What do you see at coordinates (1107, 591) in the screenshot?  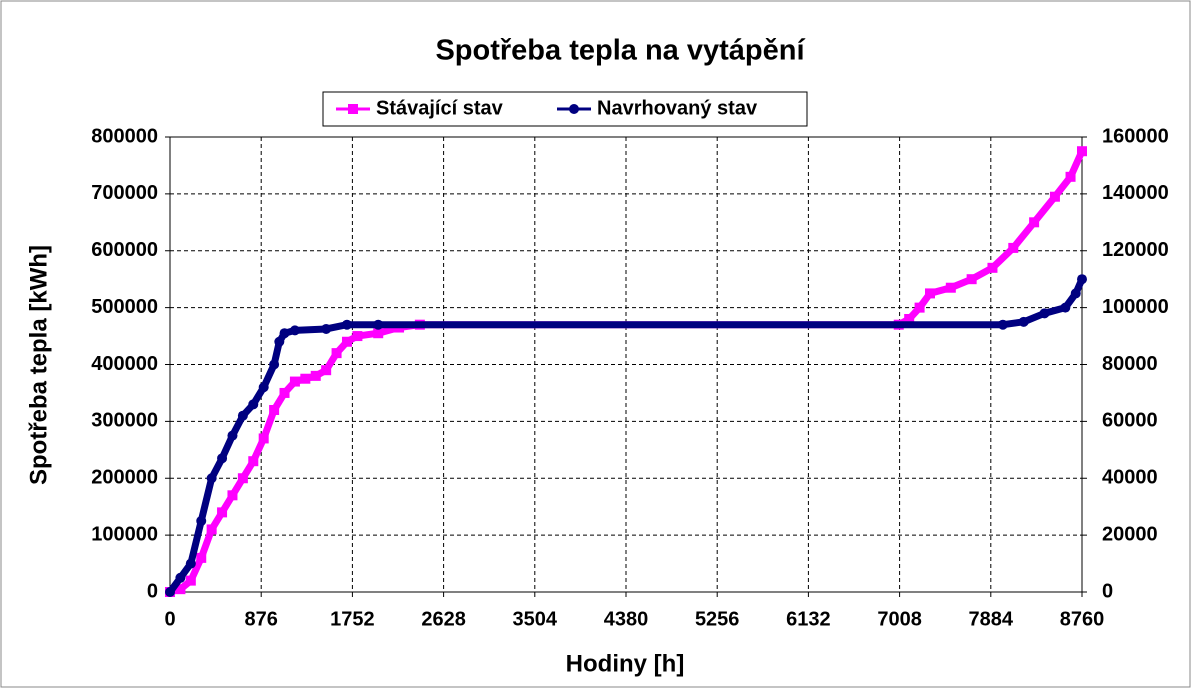 I see `y2-tick-label: 0` at bounding box center [1107, 591].